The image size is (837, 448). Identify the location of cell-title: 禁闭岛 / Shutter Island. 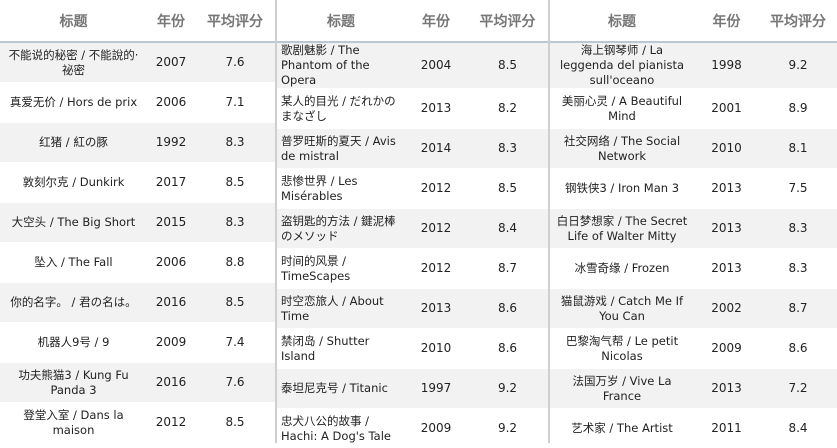
(341, 349).